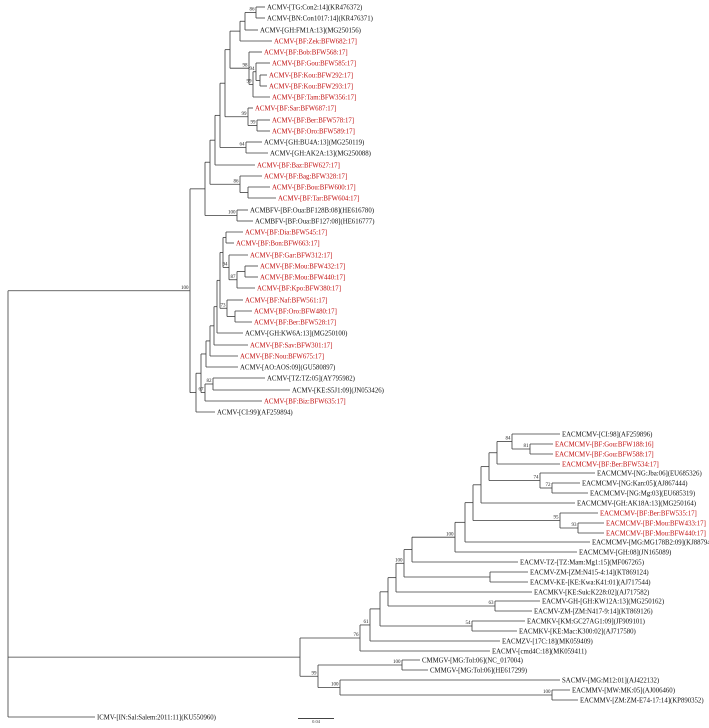 This screenshot has width=709, height=728. What do you see at coordinates (357, 635) in the screenshot?
I see `bootstrap-label: 76` at bounding box center [357, 635].